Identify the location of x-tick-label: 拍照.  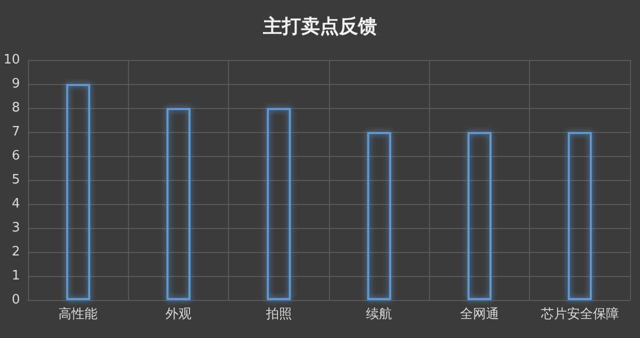
(278, 314).